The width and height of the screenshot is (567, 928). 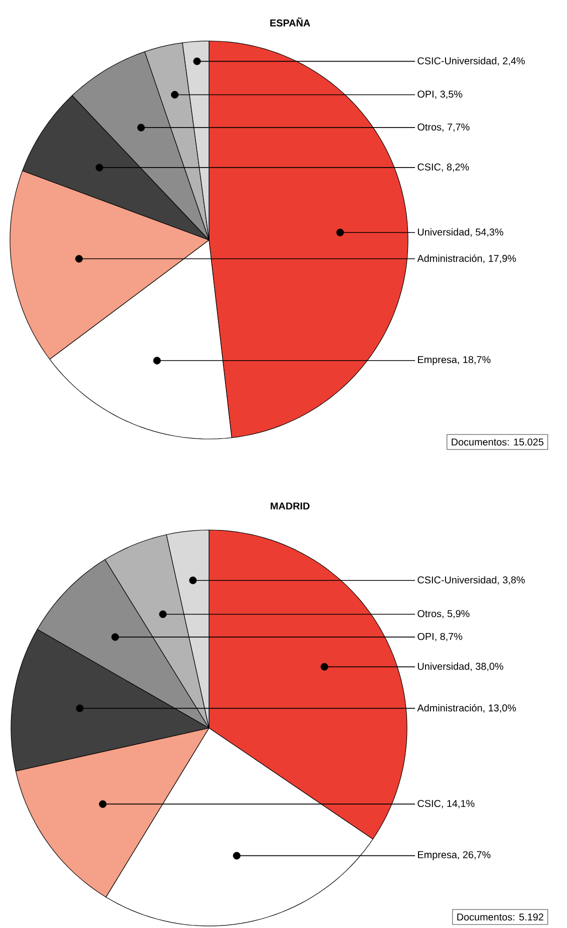 What do you see at coordinates (290, 22) in the screenshot?
I see `chart-title: ESPAÑA` at bounding box center [290, 22].